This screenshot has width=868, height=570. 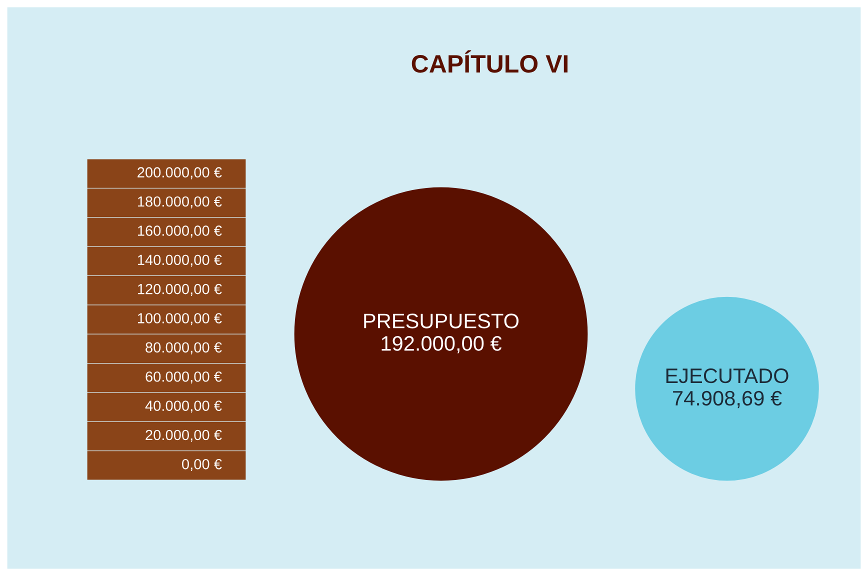 What do you see at coordinates (180, 202) in the screenshot?
I see `text: 180.000,00 €` at bounding box center [180, 202].